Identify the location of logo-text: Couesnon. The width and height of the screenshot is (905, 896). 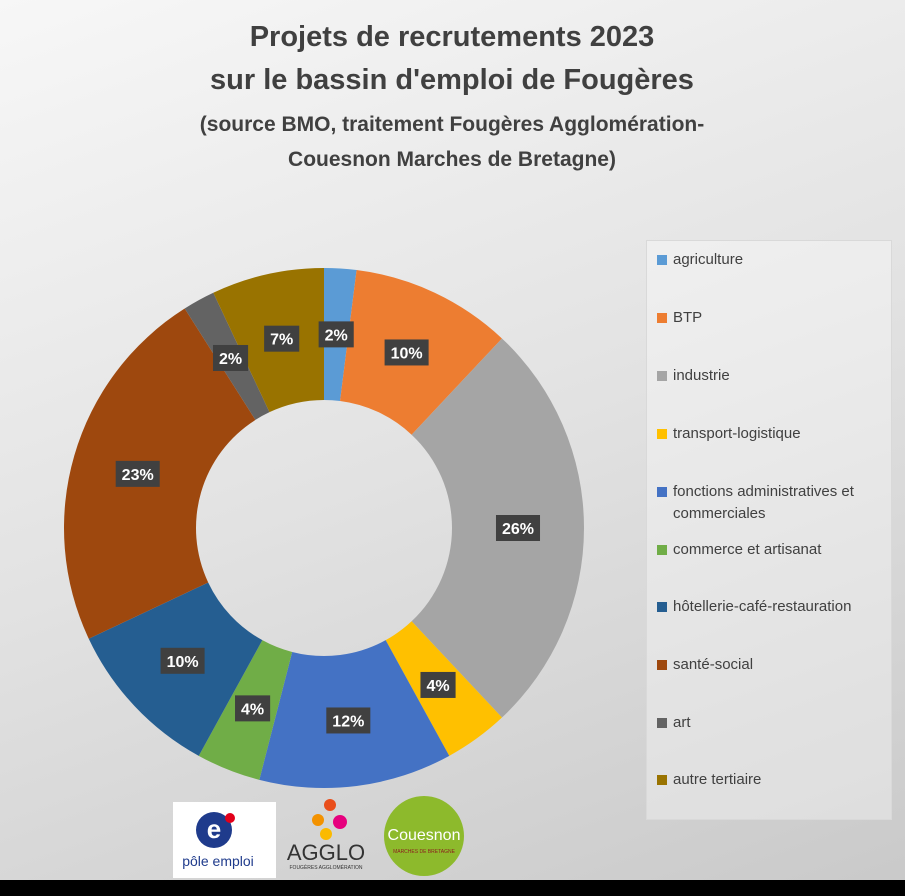
(424, 835).